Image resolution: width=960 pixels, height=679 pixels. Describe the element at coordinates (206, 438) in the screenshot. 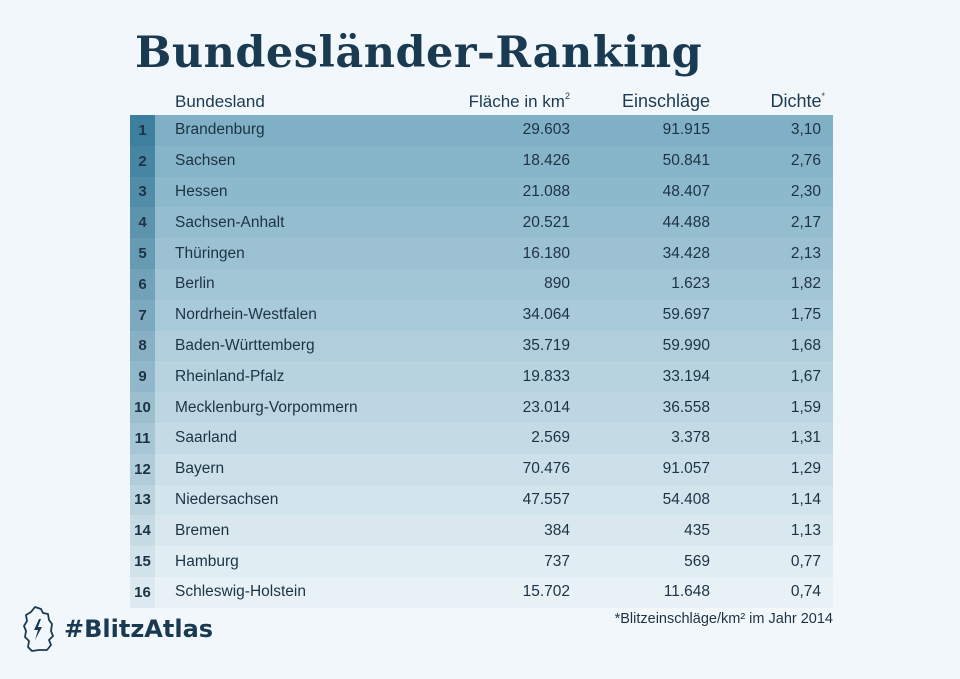

I see `bundesland-cell: Saarland` at that location.